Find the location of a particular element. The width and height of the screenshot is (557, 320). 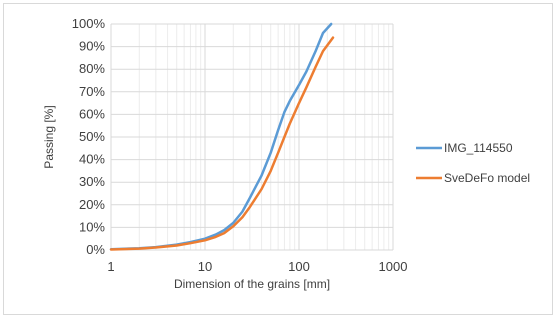

y-tick-label: 60% is located at coordinates (92, 113).